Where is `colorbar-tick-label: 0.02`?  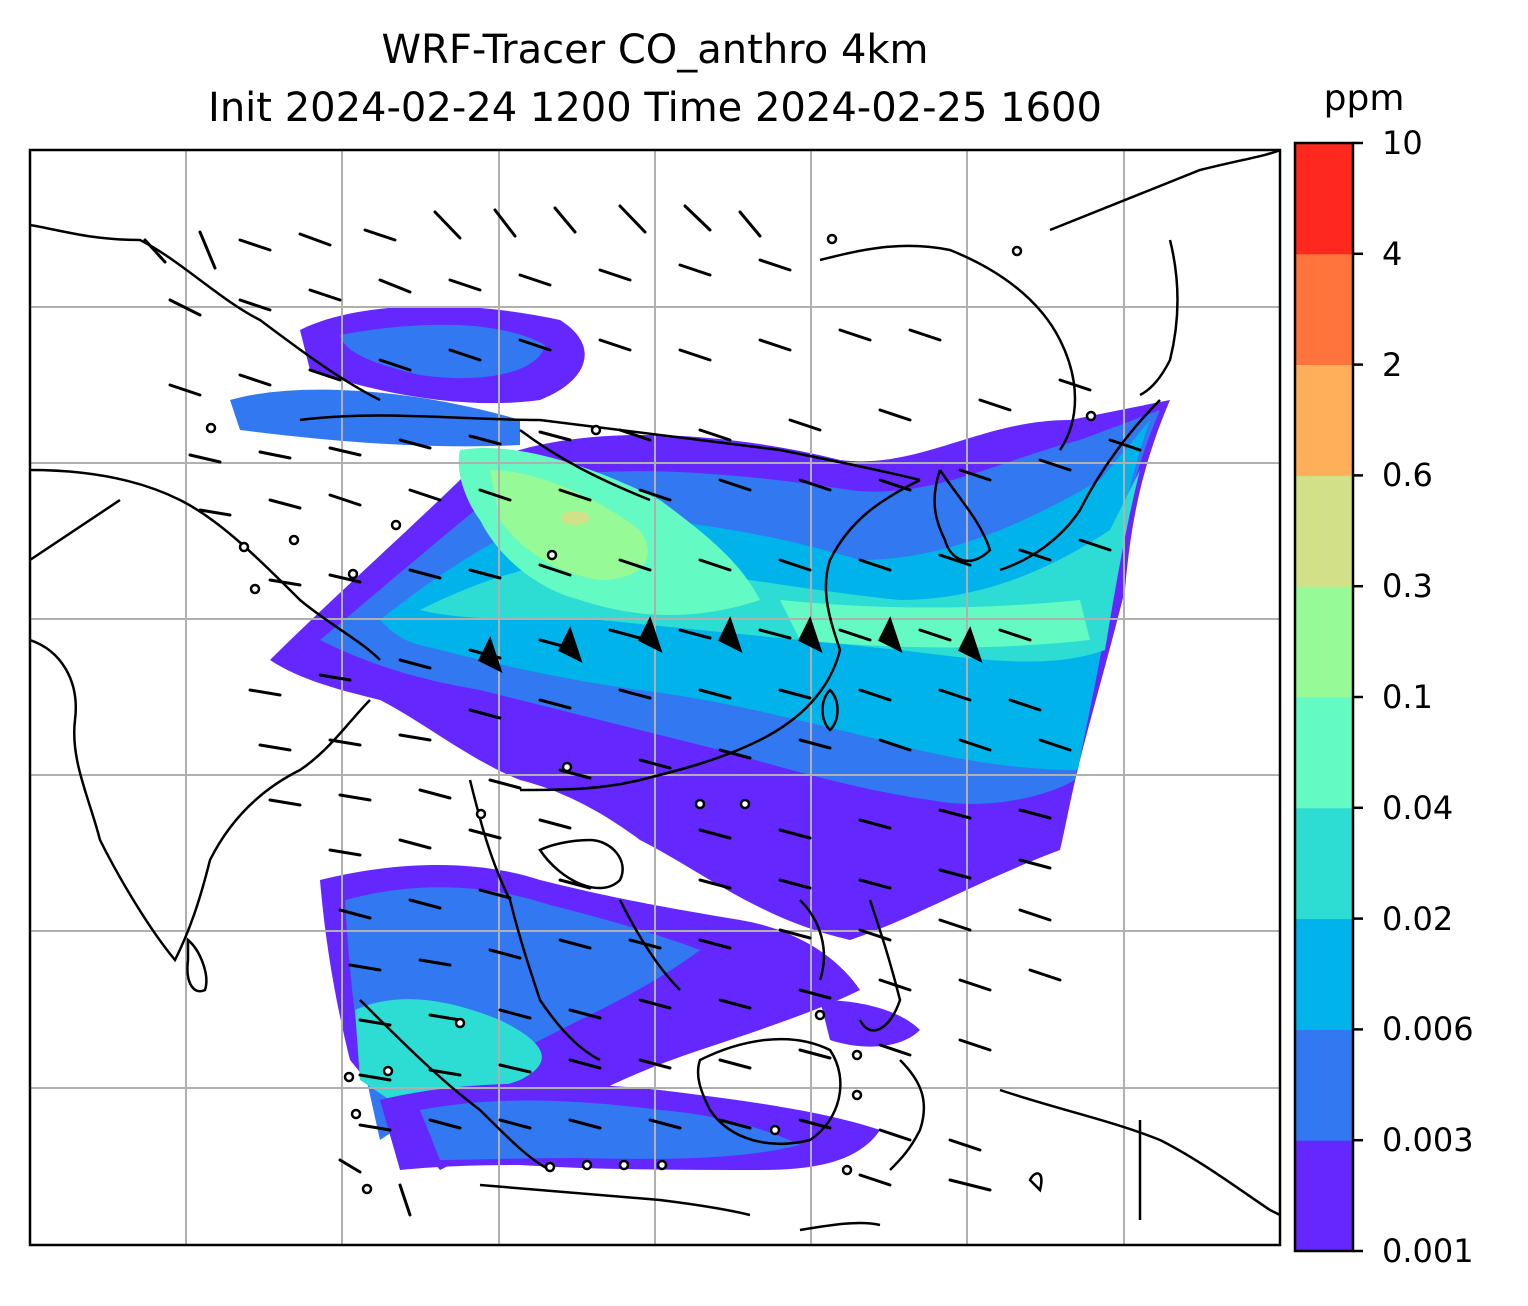
colorbar-tick-label: 0.02 is located at coordinates (1418, 918).